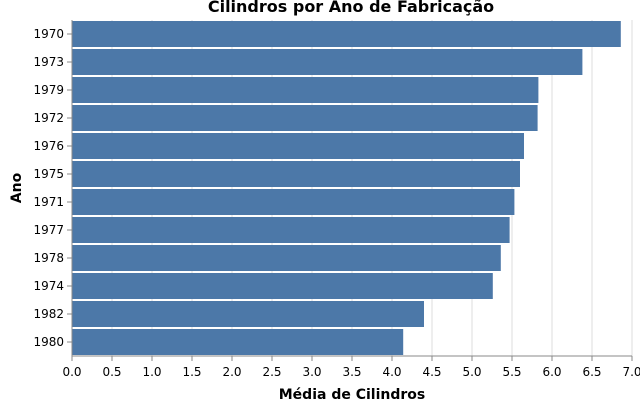 This screenshot has width=640, height=400. I want to click on bar-1978, so click(286, 258).